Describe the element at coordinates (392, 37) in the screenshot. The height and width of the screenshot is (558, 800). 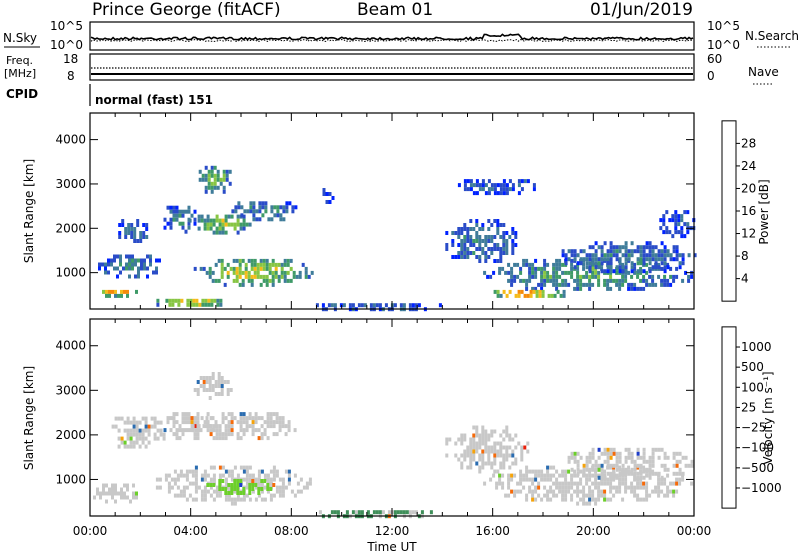
I see `nsky-series` at that location.